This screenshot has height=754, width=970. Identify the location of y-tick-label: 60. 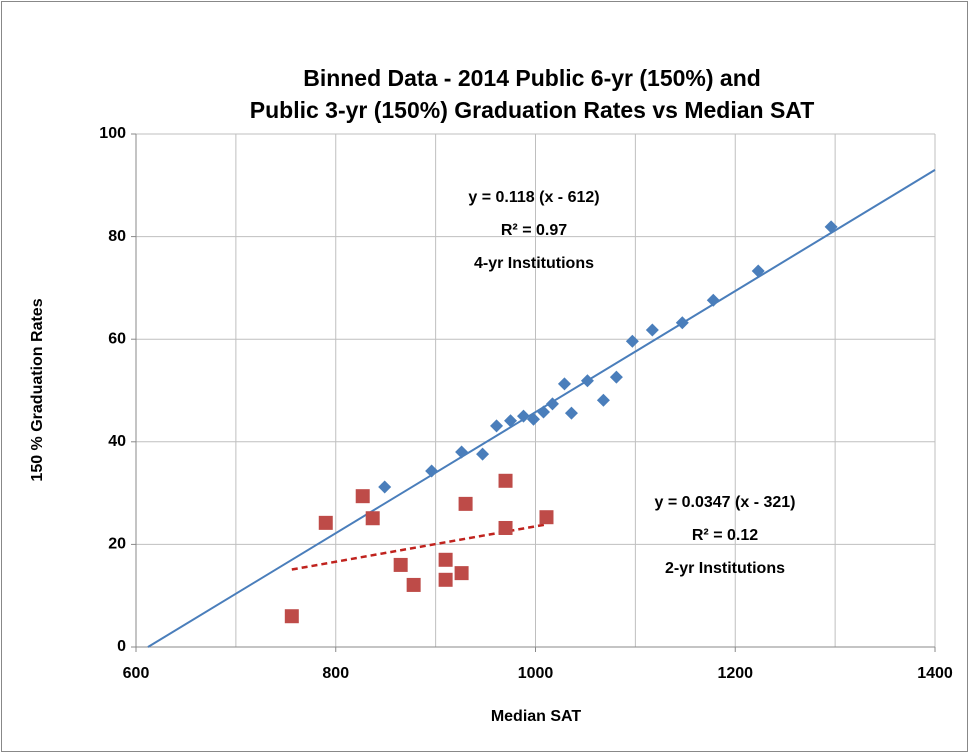
(117, 338).